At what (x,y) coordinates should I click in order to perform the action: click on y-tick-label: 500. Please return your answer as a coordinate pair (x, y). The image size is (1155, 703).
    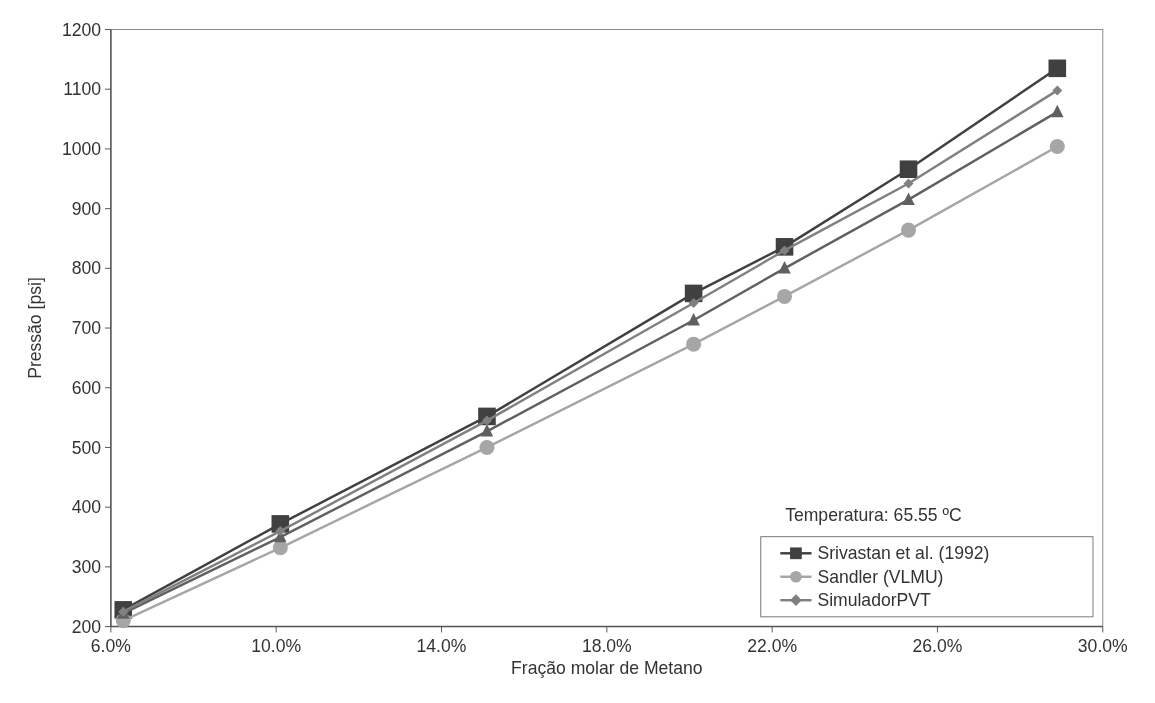
    Looking at the image, I should click on (86, 447).